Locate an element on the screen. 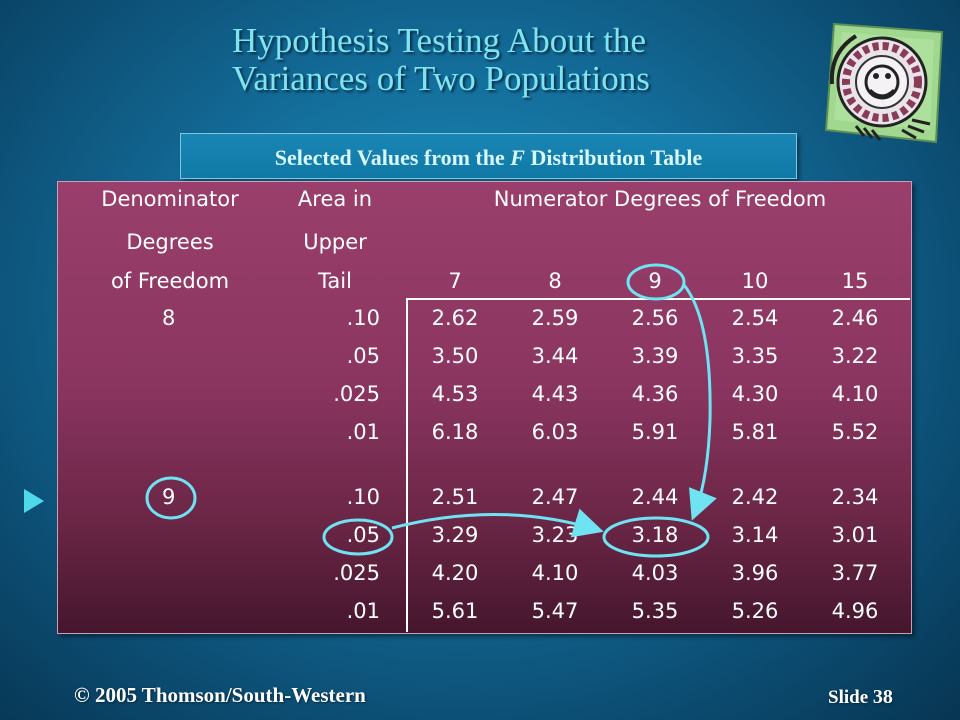 Image resolution: width=960 pixels, height=720 pixels. value-cell: 5.35 is located at coordinates (655, 611).